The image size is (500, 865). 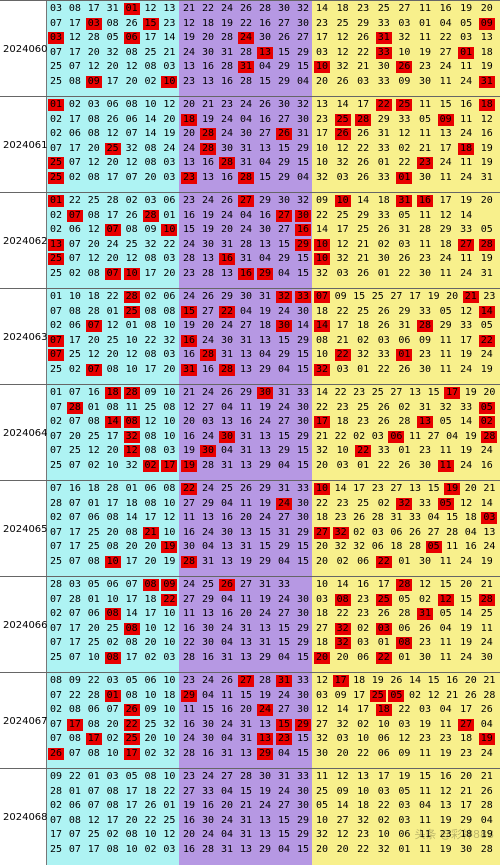 I want to click on number-cell: 09, so click(x=151, y=710).